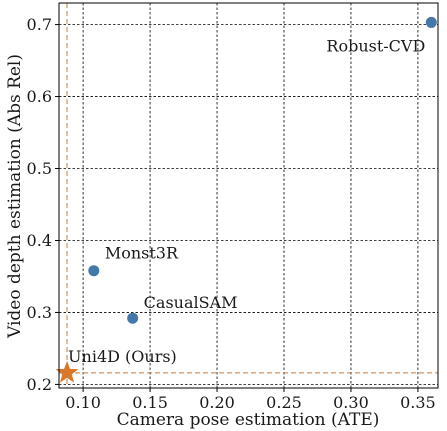 Image resolution: width=447 pixels, height=431 pixels. I want to click on x-axis-ticks: 0.10 0.15 0.20 0.25 0.30 0.35, so click(250, 400).